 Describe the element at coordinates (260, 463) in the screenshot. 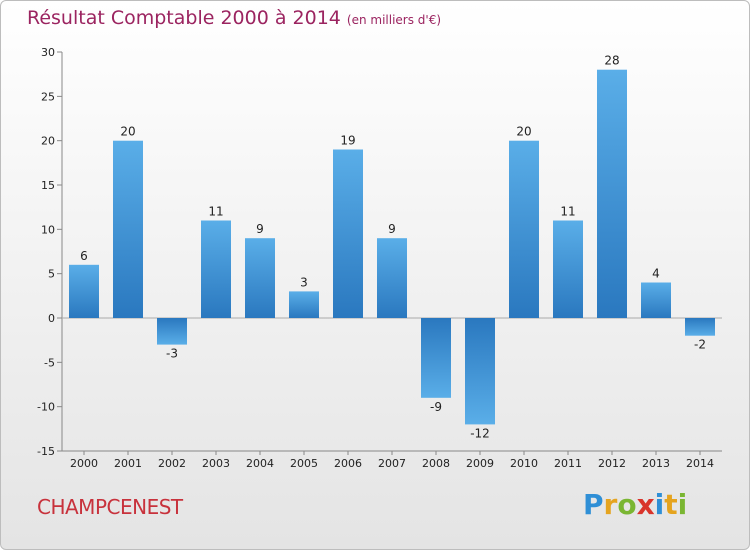

I see `x-tick-label: 2004` at that location.